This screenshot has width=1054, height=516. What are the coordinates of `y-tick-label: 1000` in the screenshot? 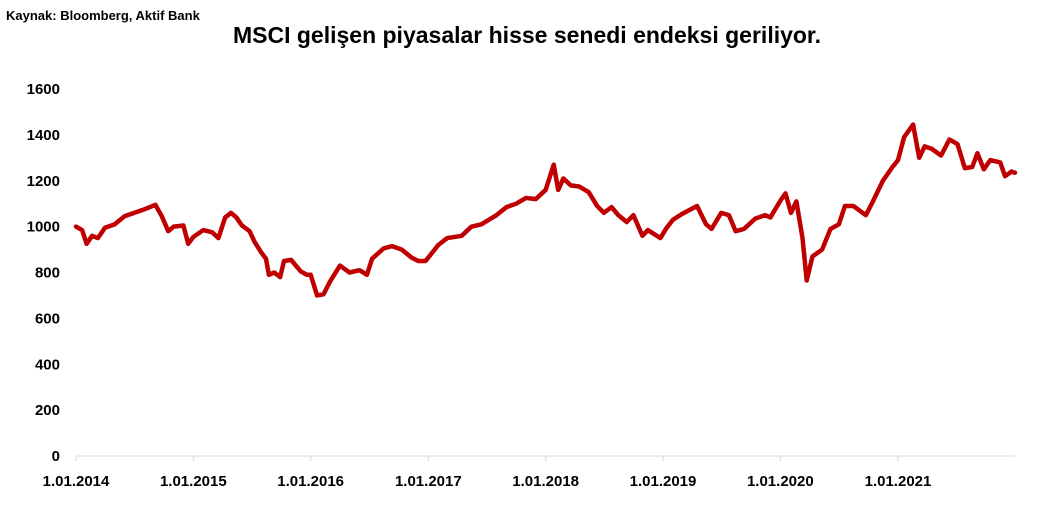 It's located at (43, 227).